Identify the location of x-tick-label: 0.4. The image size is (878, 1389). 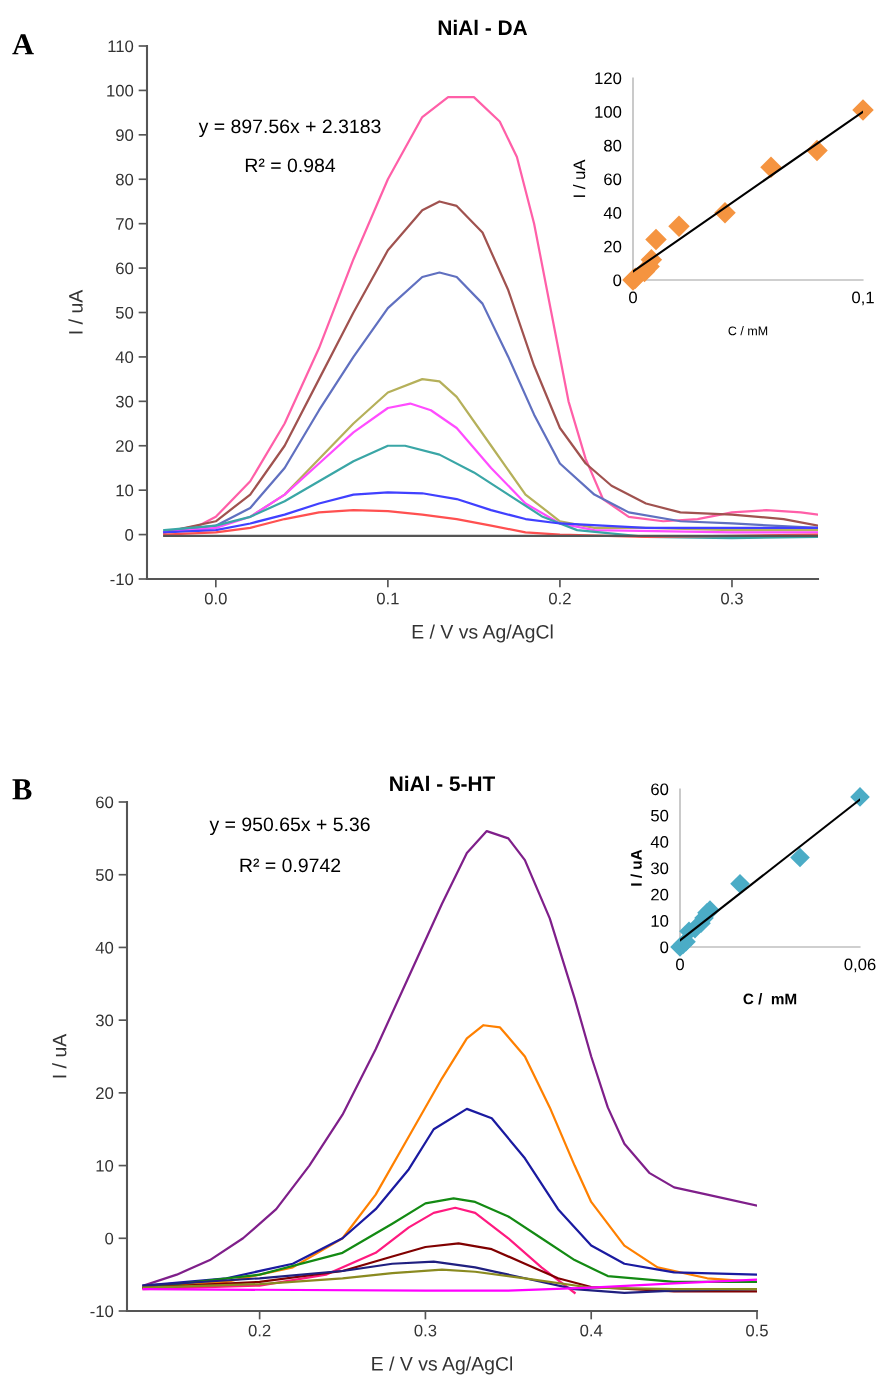
(591, 1330).